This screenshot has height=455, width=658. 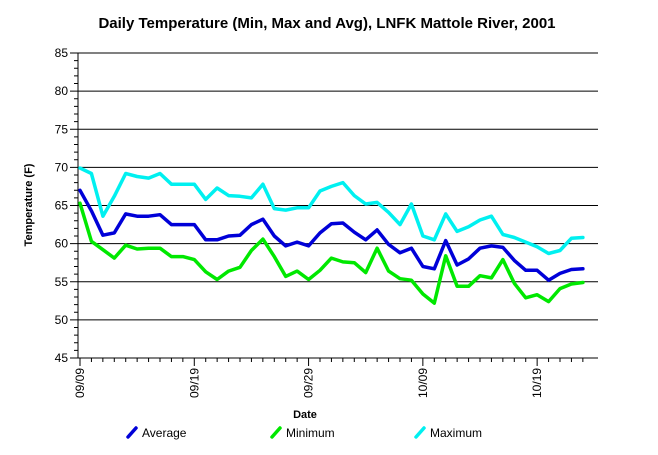 What do you see at coordinates (276, 432) in the screenshot?
I see `legend-swatch-minimum` at bounding box center [276, 432].